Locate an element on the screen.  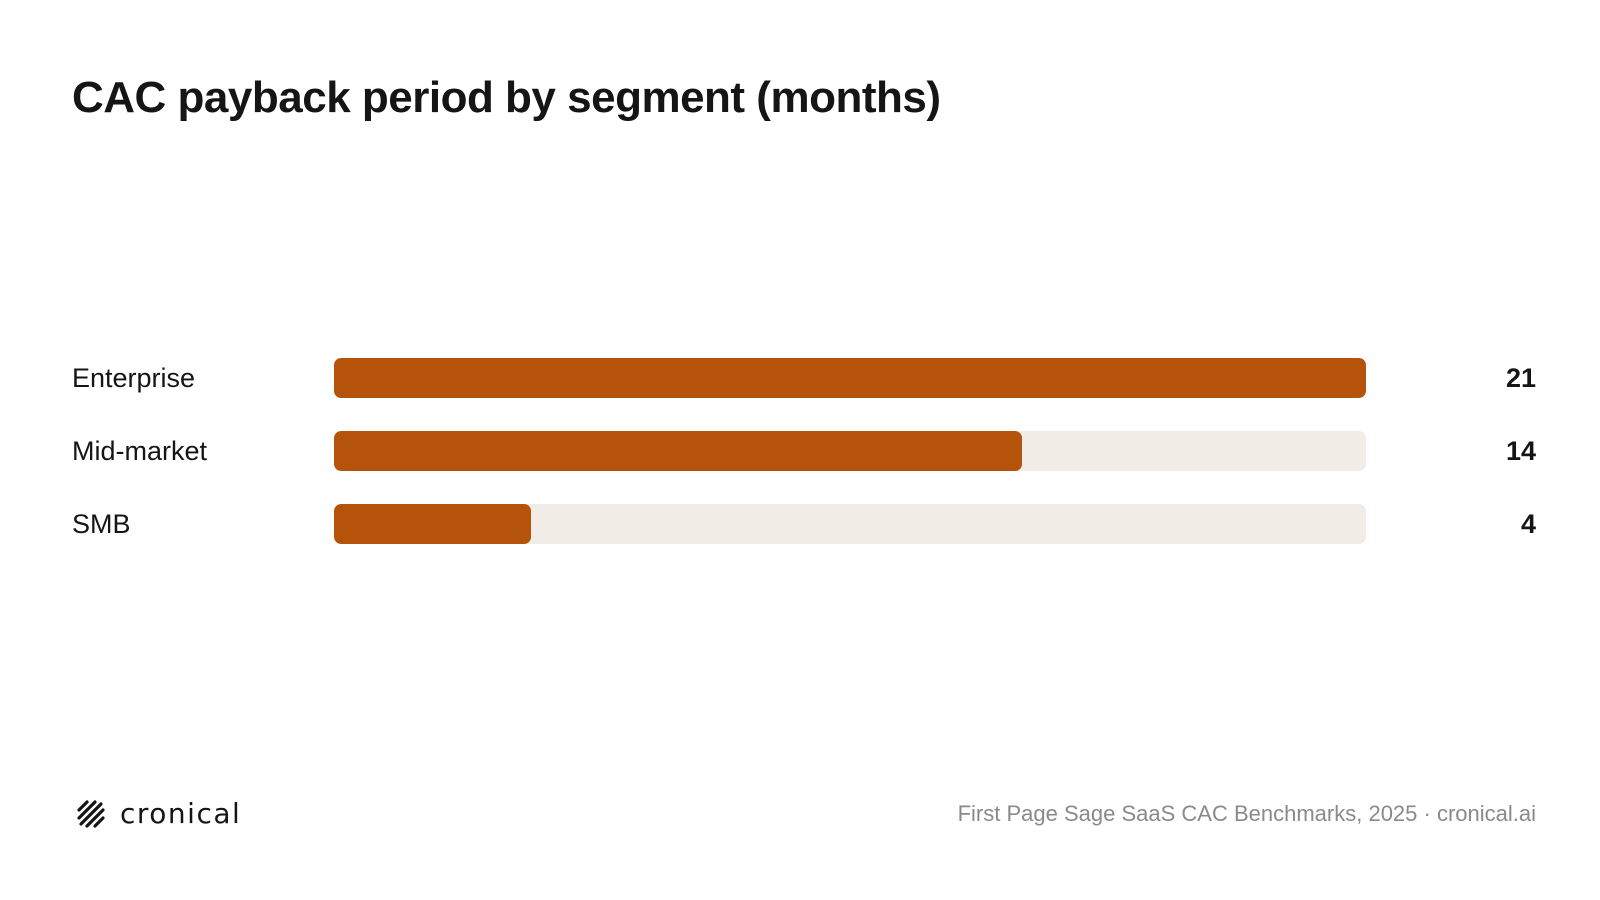
bar-row: Enterprise 21 is located at coordinates (800, 378).